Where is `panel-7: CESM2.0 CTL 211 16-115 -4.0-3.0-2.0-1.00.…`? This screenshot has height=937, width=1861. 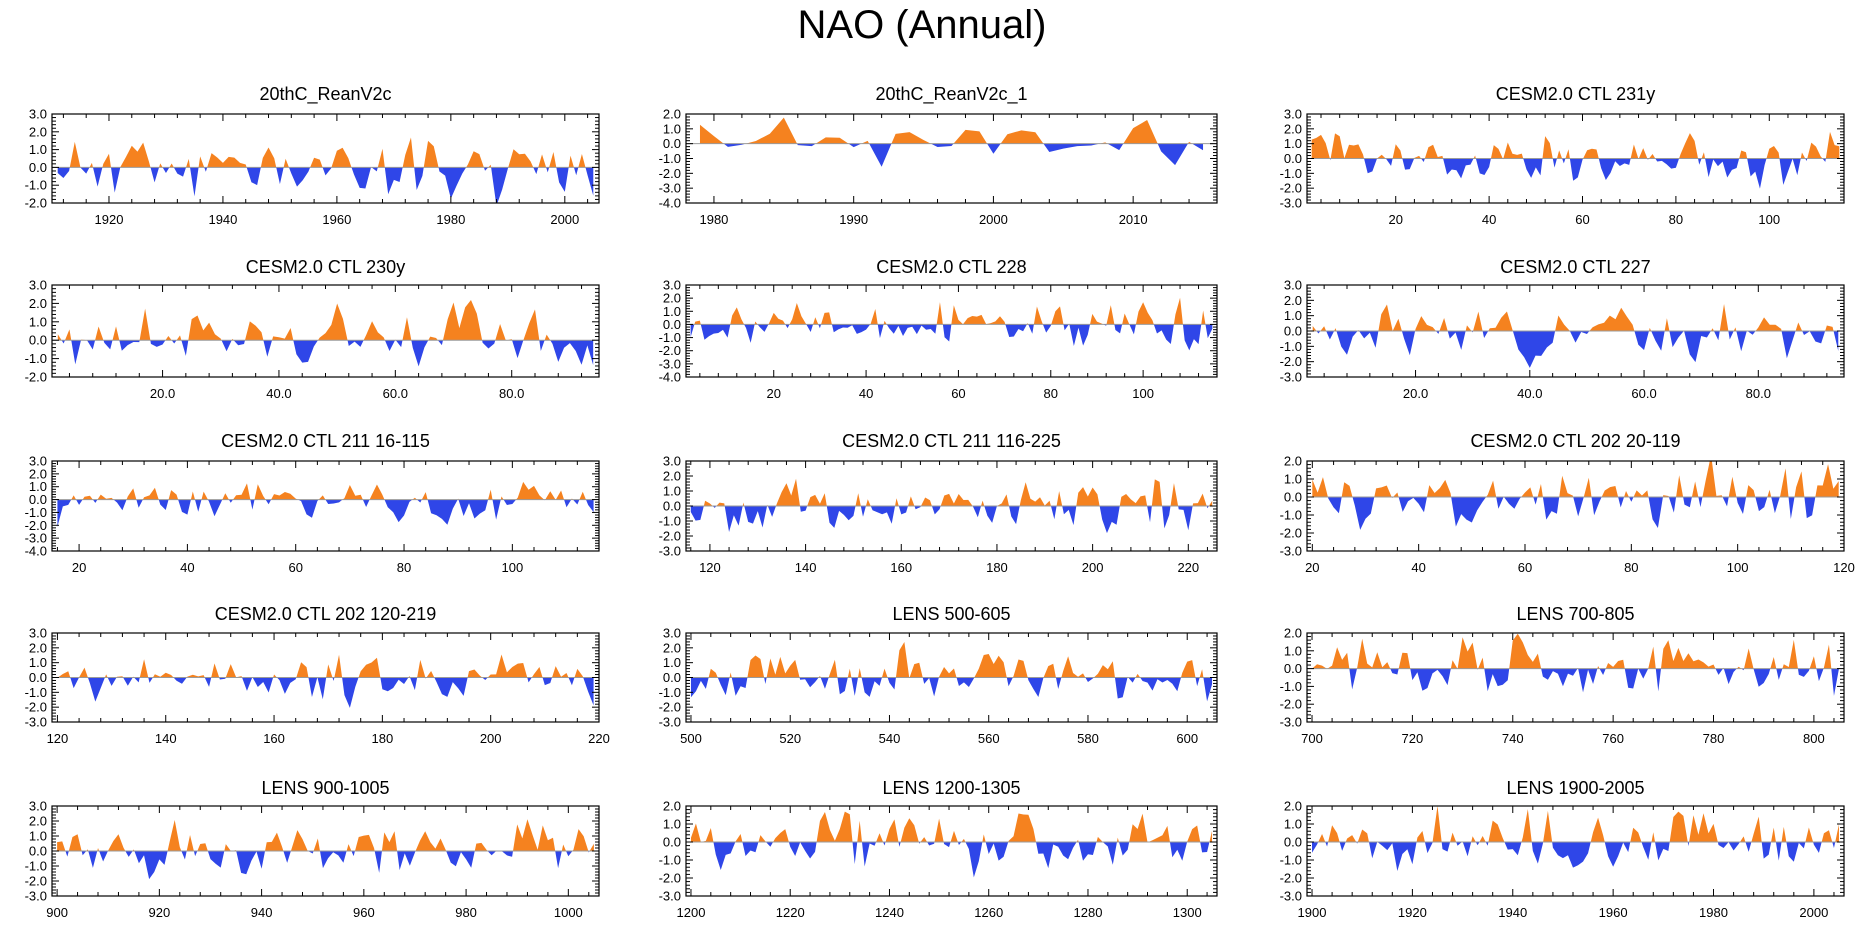
panel-7: CESM2.0 CTL 211 16-115 -4.0-3.0-2.0-1.00.… is located at coordinates (312, 503).